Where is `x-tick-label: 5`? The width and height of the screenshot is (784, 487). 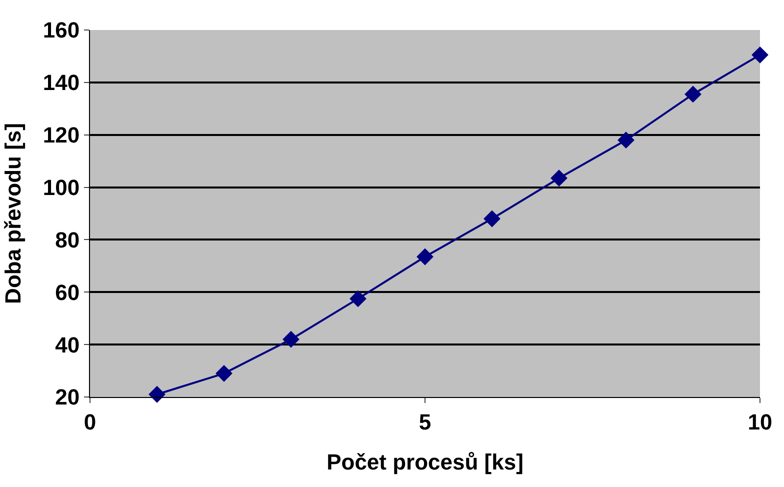
x-tick-label: 5 is located at coordinates (425, 421).